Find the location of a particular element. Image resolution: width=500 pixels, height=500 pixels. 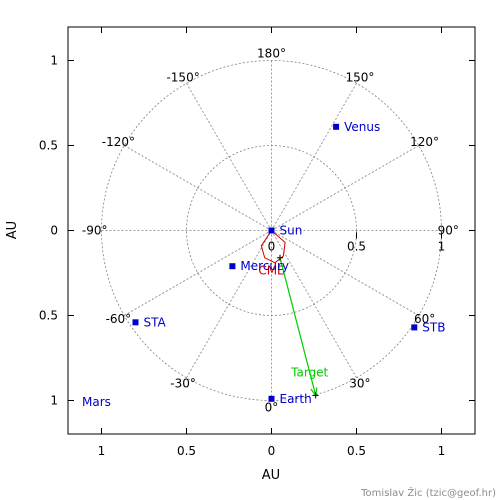

radial-label: 1 is located at coordinates (442, 247).